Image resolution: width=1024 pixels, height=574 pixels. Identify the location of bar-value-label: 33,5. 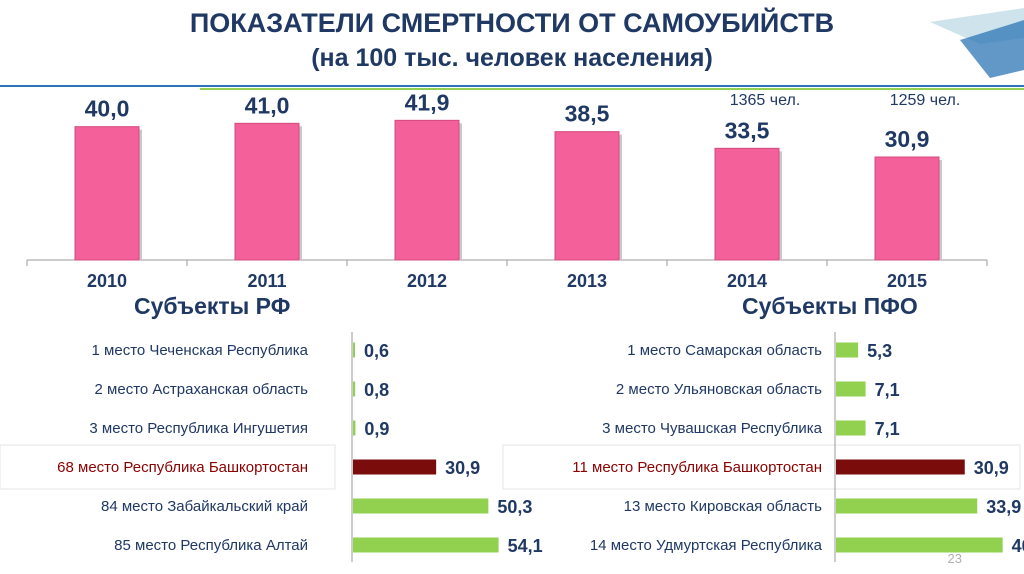
(747, 130).